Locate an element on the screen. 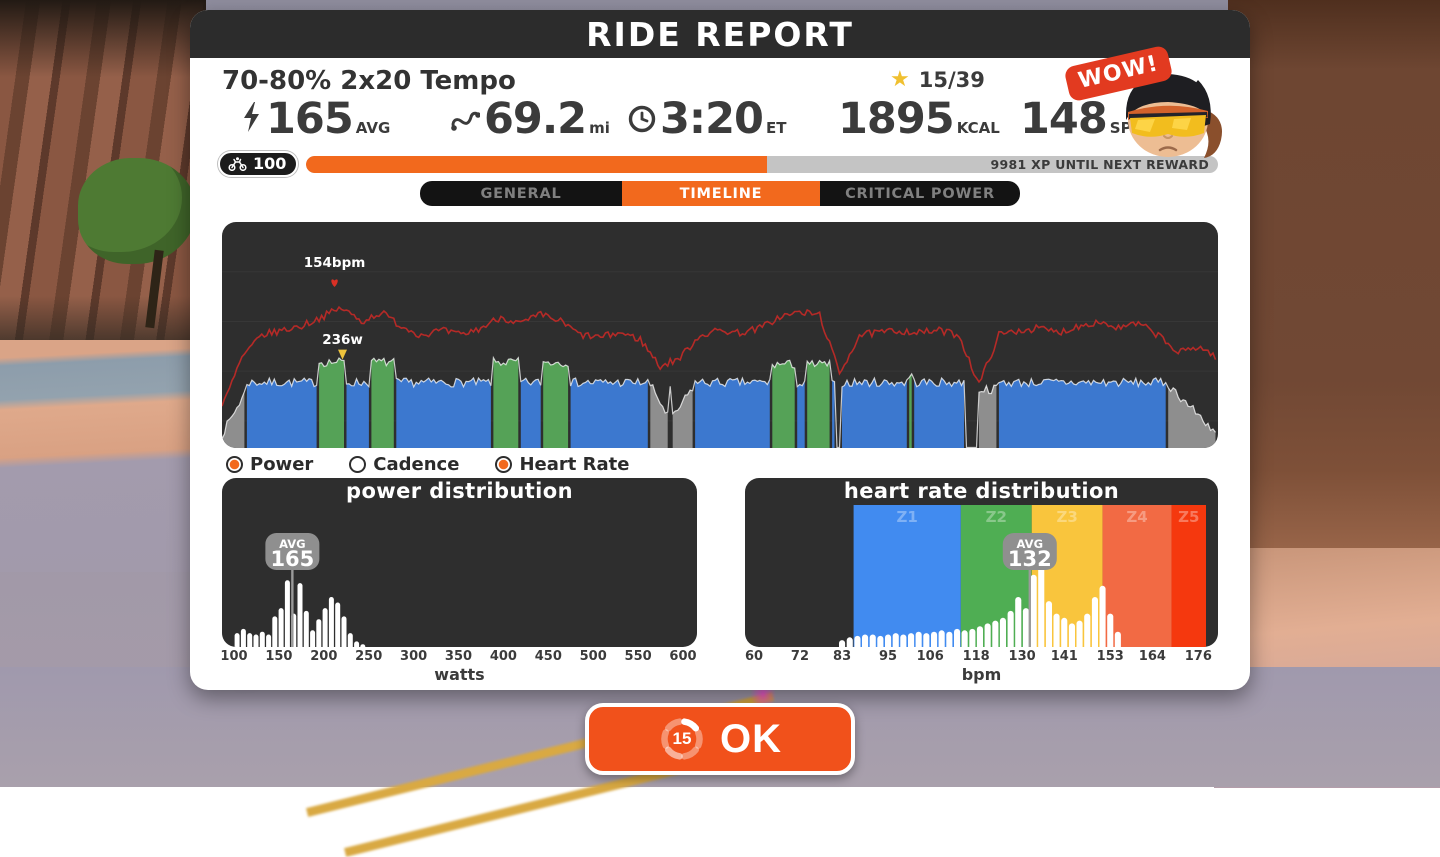 The image size is (1440, 857). tab-timeline: TIMELINE is located at coordinates (721, 193).